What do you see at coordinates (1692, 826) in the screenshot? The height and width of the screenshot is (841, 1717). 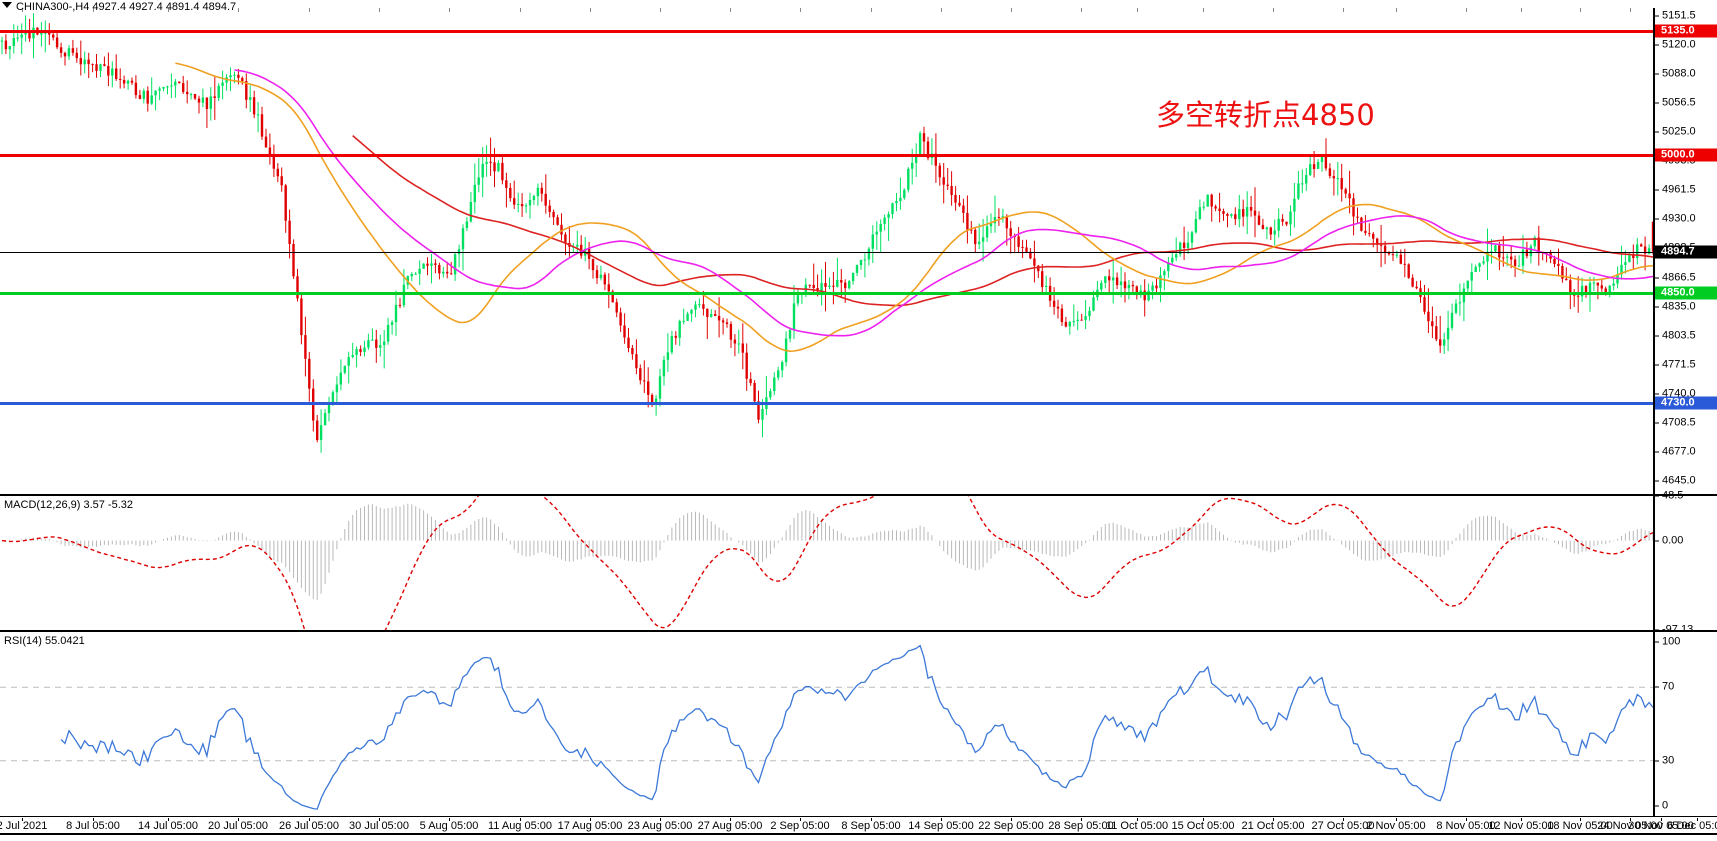 I see `time-tick-label: 6 Dec 05:00` at bounding box center [1692, 826].